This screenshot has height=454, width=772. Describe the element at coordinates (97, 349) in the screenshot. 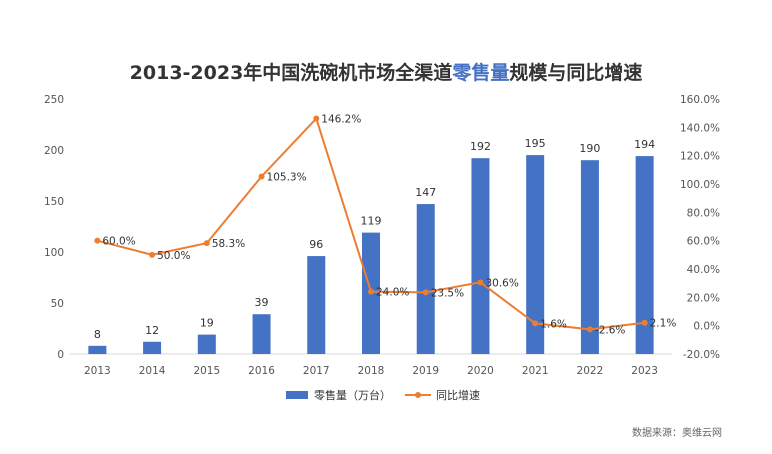

I see `bar-2013` at that location.